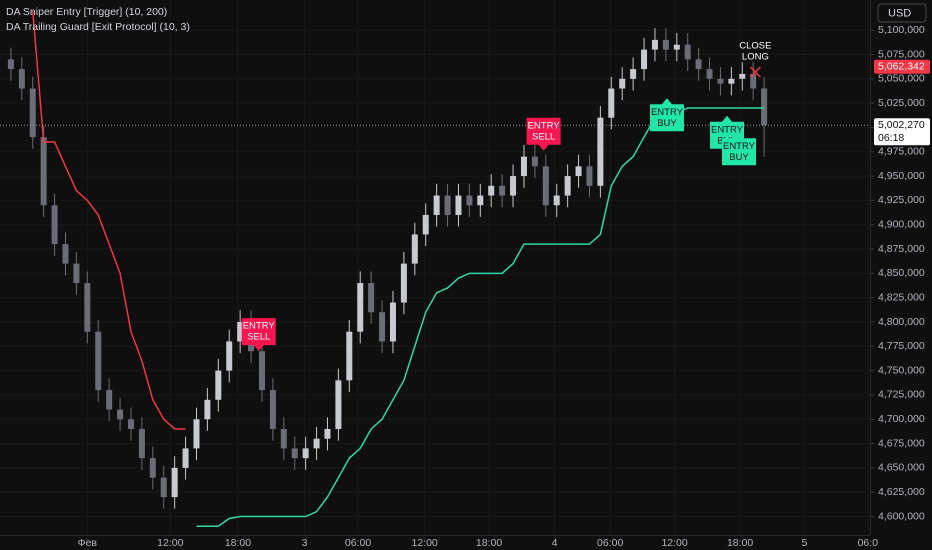 This screenshot has width=932, height=550. I want to click on legend-entry: DA Sniper Entry [Trigger] (10, 200), so click(86, 12).